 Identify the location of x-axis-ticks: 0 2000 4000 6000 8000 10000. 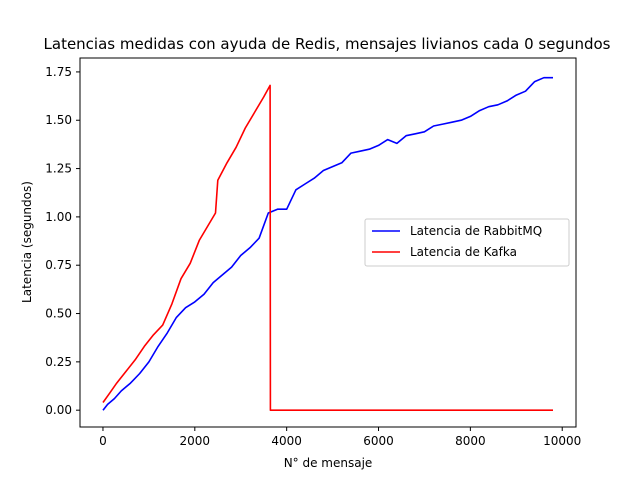
(340, 437).